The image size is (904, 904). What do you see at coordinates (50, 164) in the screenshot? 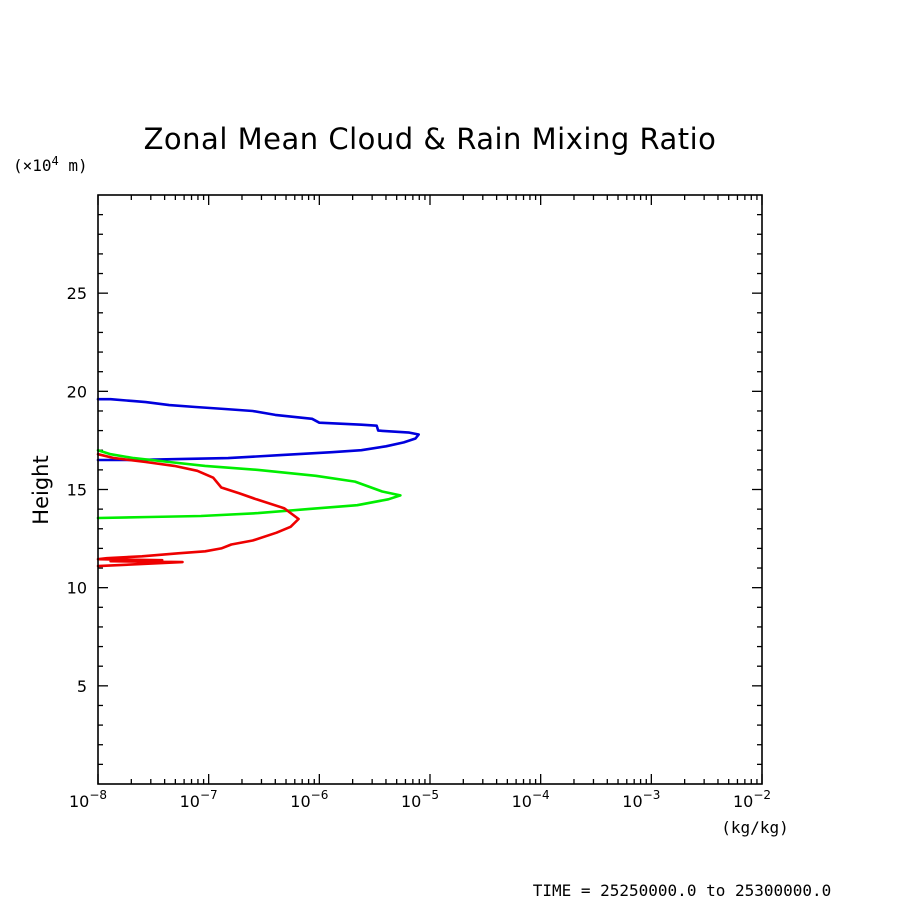
I see `y-unit-label: (×104 m)` at bounding box center [50, 164].